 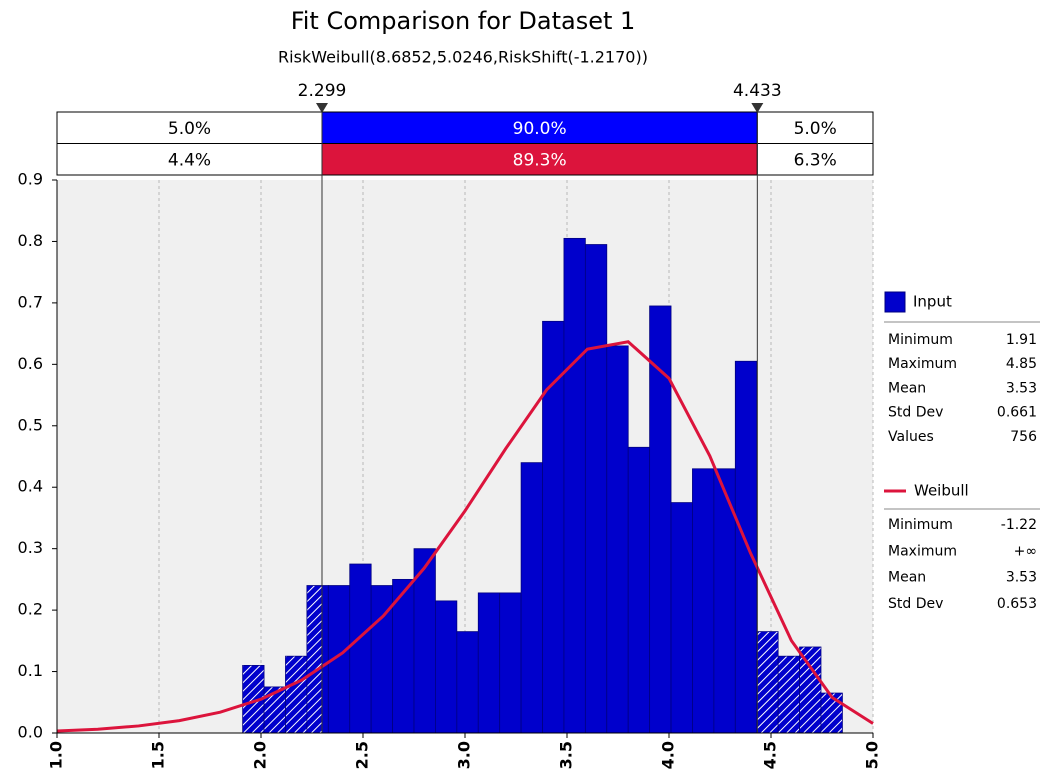 What do you see at coordinates (30, 363) in the screenshot?
I see `y-tick-label: 0.6` at bounding box center [30, 363].